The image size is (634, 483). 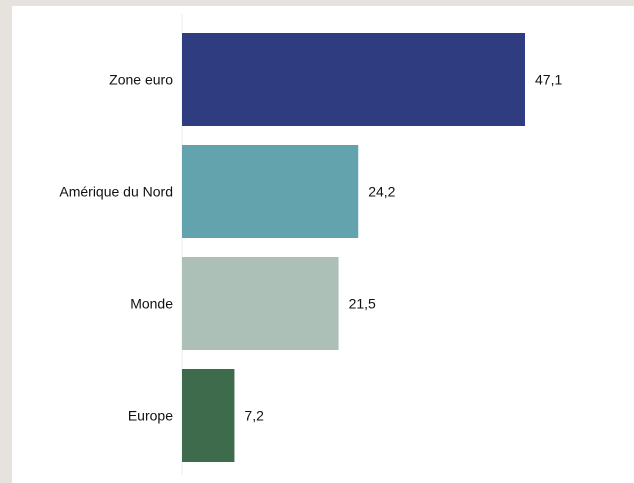 What do you see at coordinates (116, 192) in the screenshot?
I see `category-label: Amérique du Nord` at bounding box center [116, 192].